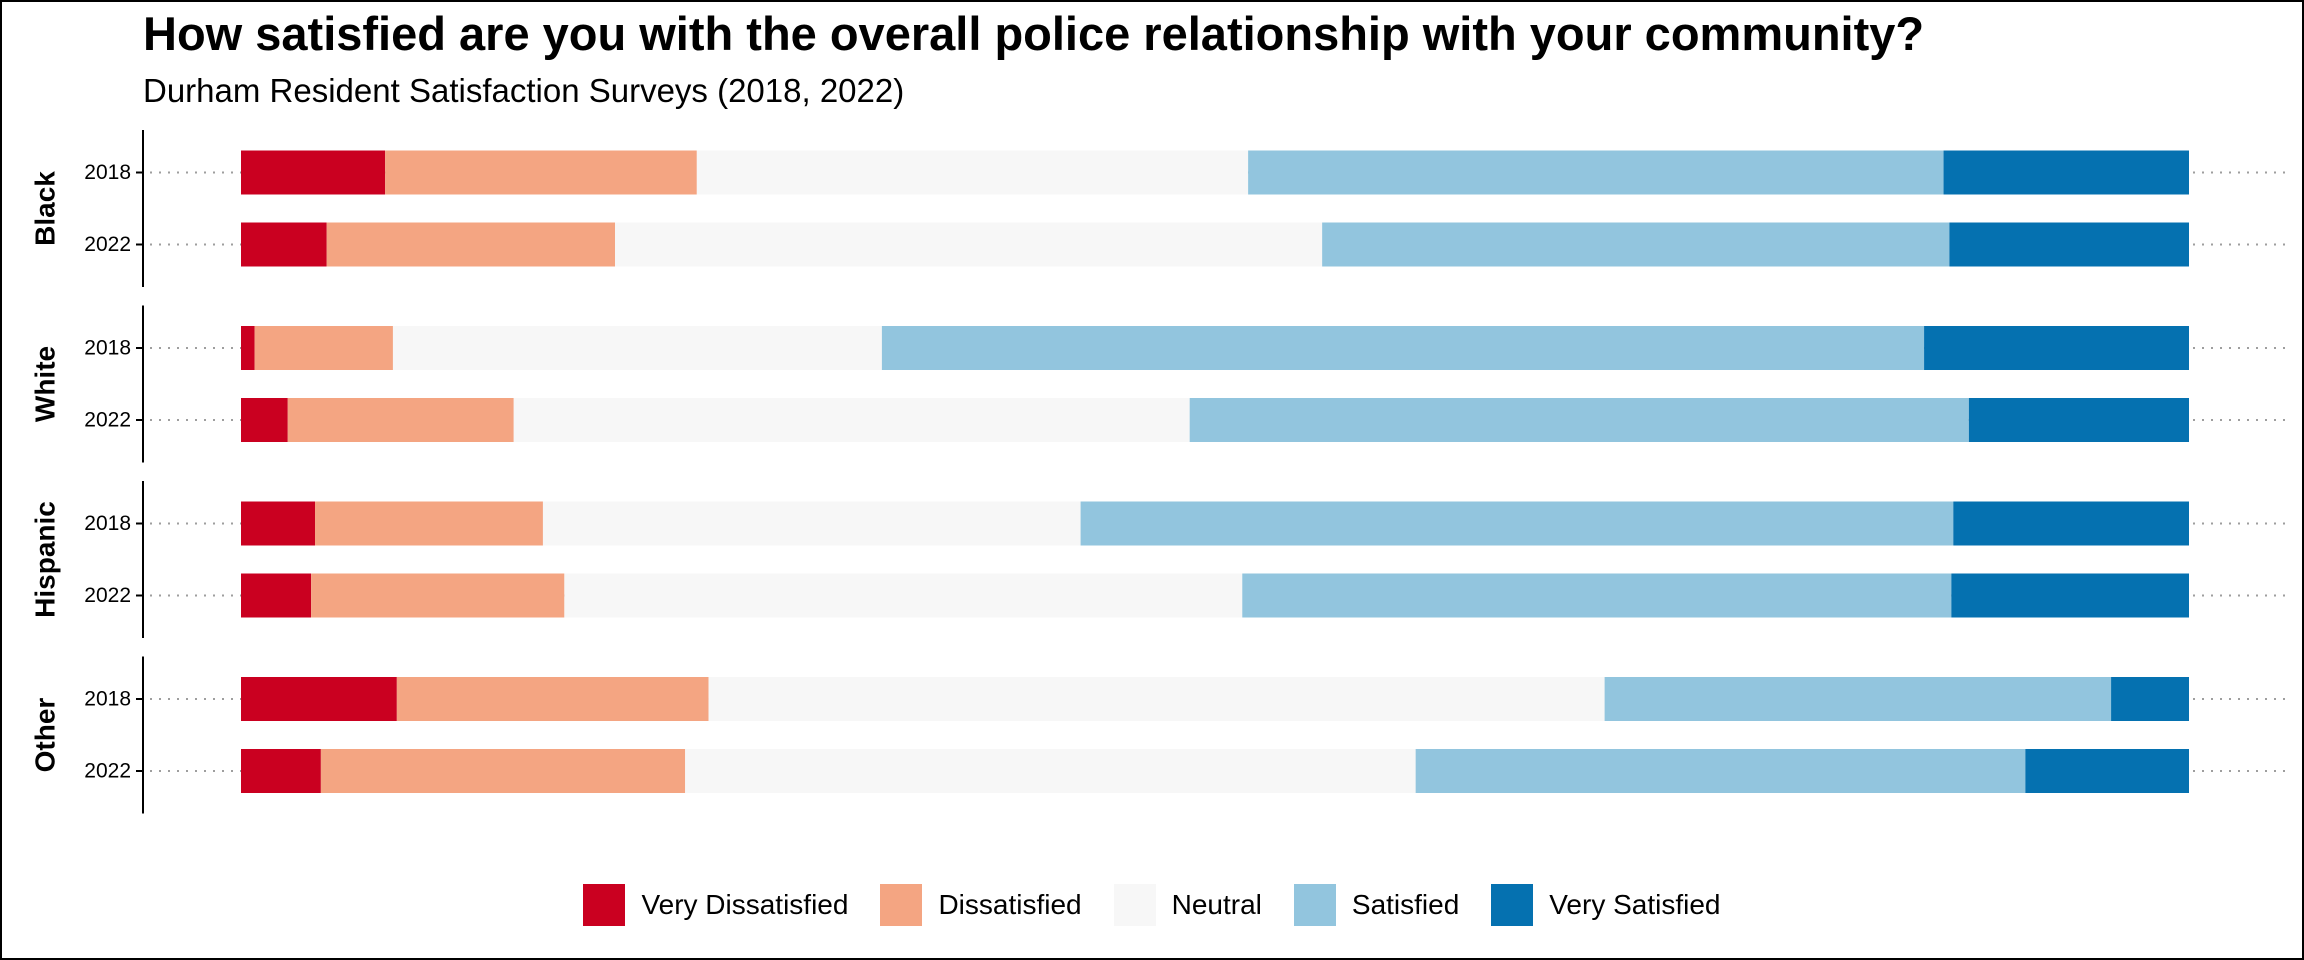 The image size is (2304, 960). Describe the element at coordinates (438, 595) in the screenshot. I see `bar-segment-hispanic-2022-dissatisfied` at that location.